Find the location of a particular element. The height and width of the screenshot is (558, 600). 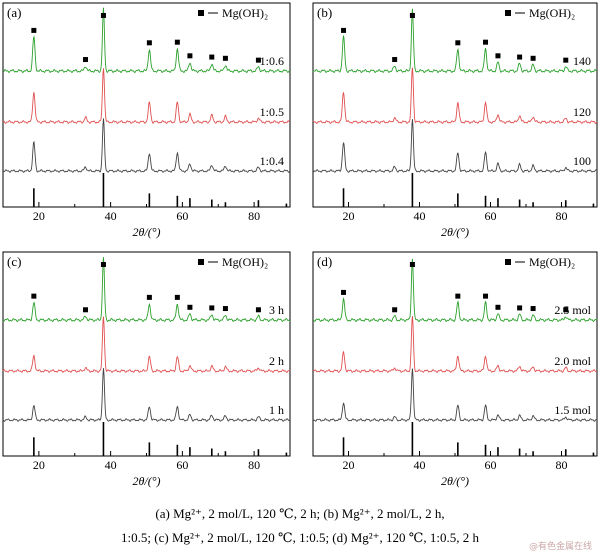

panel-label: (a) is located at coordinates (14, 12).